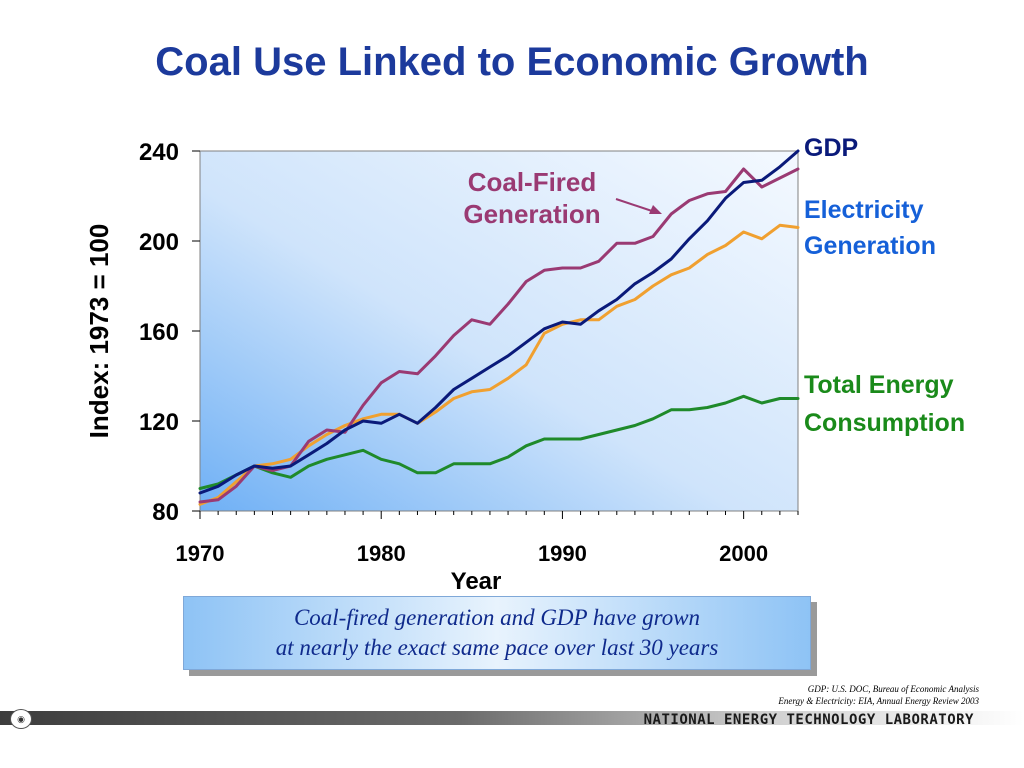 This screenshot has height=768, width=1024. I want to click on x-tick-label: 1990, so click(562, 553).